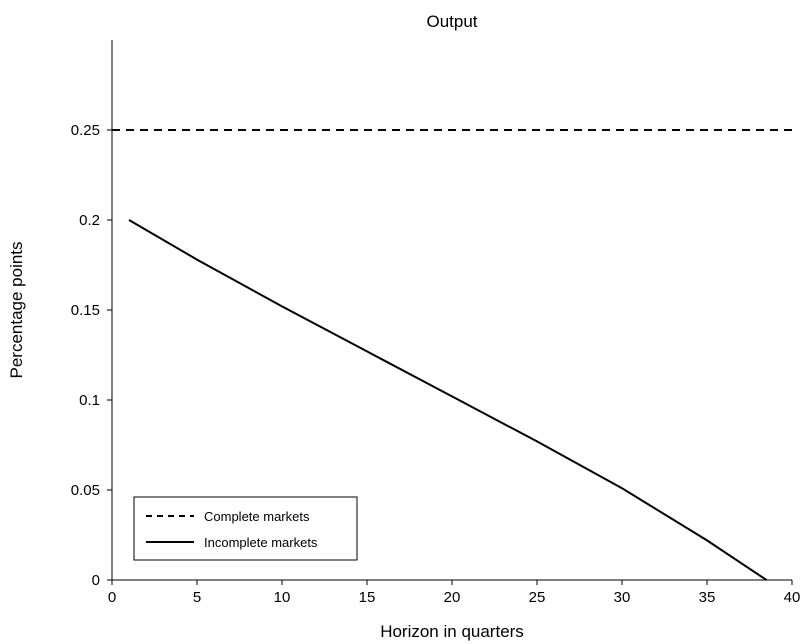  What do you see at coordinates (16, 309) in the screenshot?
I see `y-axis-label: Percentage points` at bounding box center [16, 309].